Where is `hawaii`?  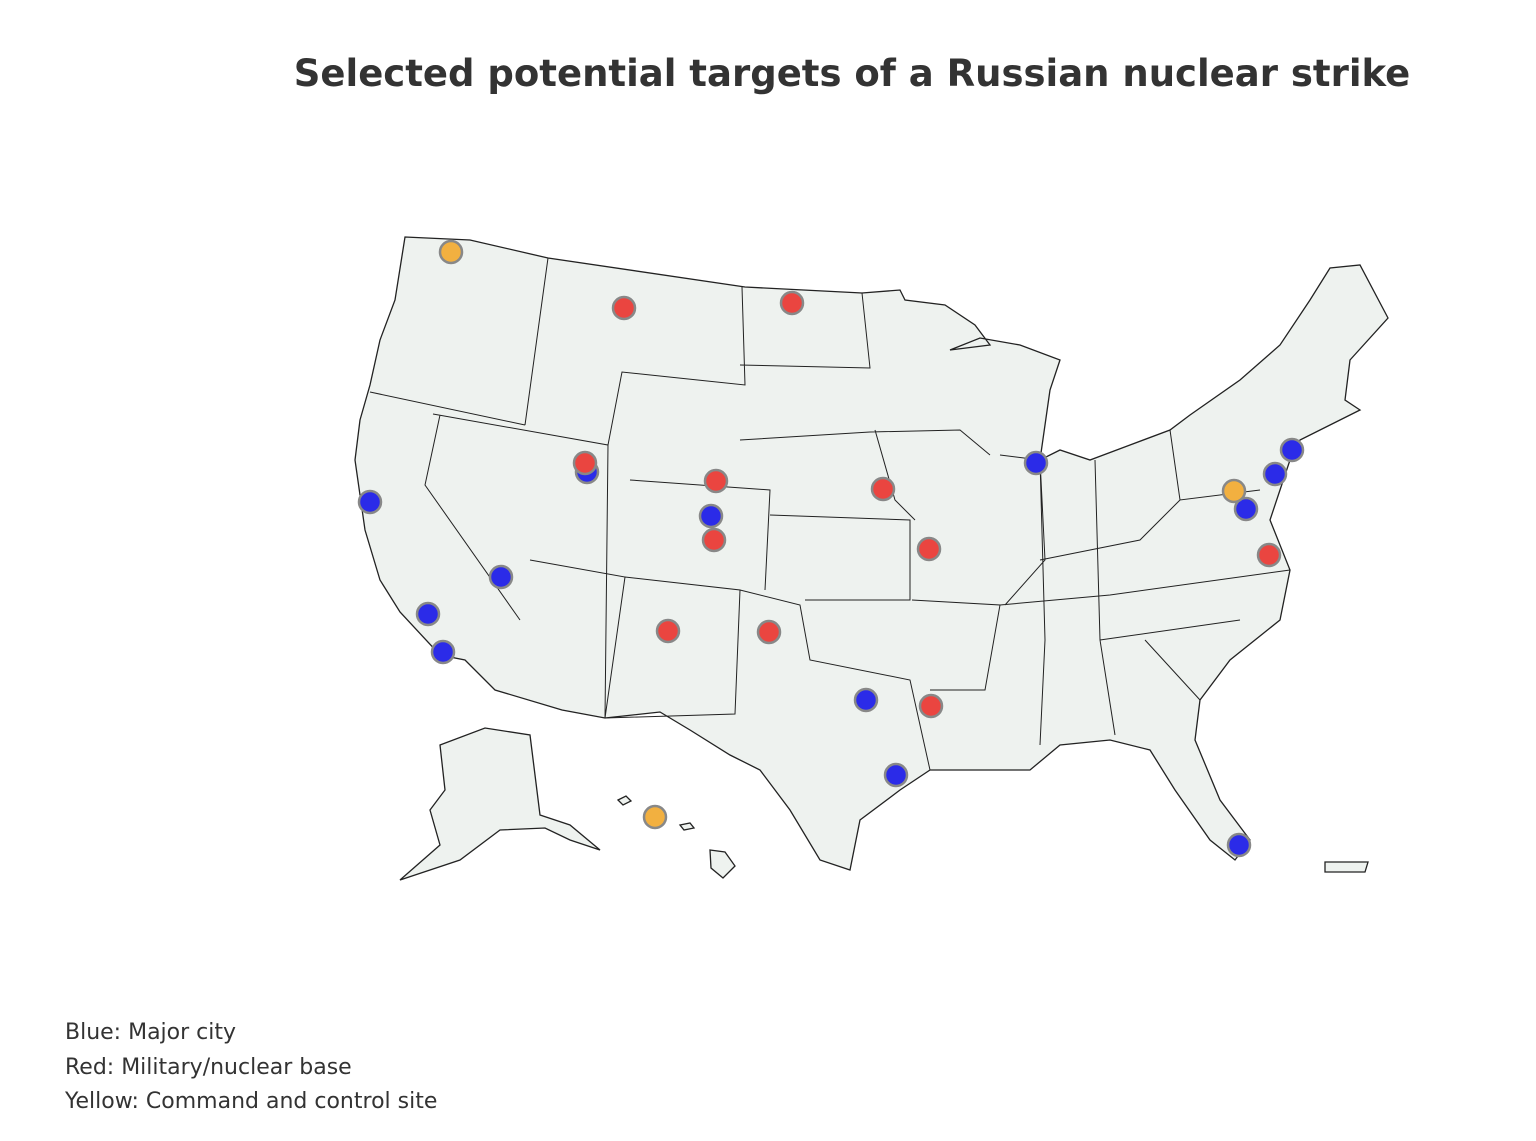 hawaii is located at coordinates (676, 837).